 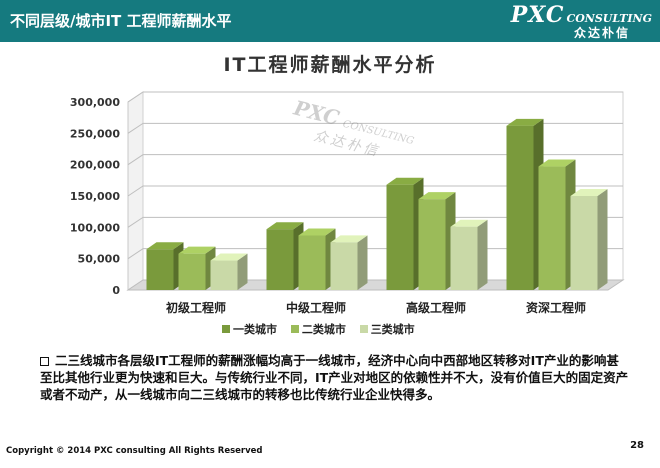 What do you see at coordinates (316, 307) in the screenshot?
I see `x-category-label: 中级工程师` at bounding box center [316, 307].